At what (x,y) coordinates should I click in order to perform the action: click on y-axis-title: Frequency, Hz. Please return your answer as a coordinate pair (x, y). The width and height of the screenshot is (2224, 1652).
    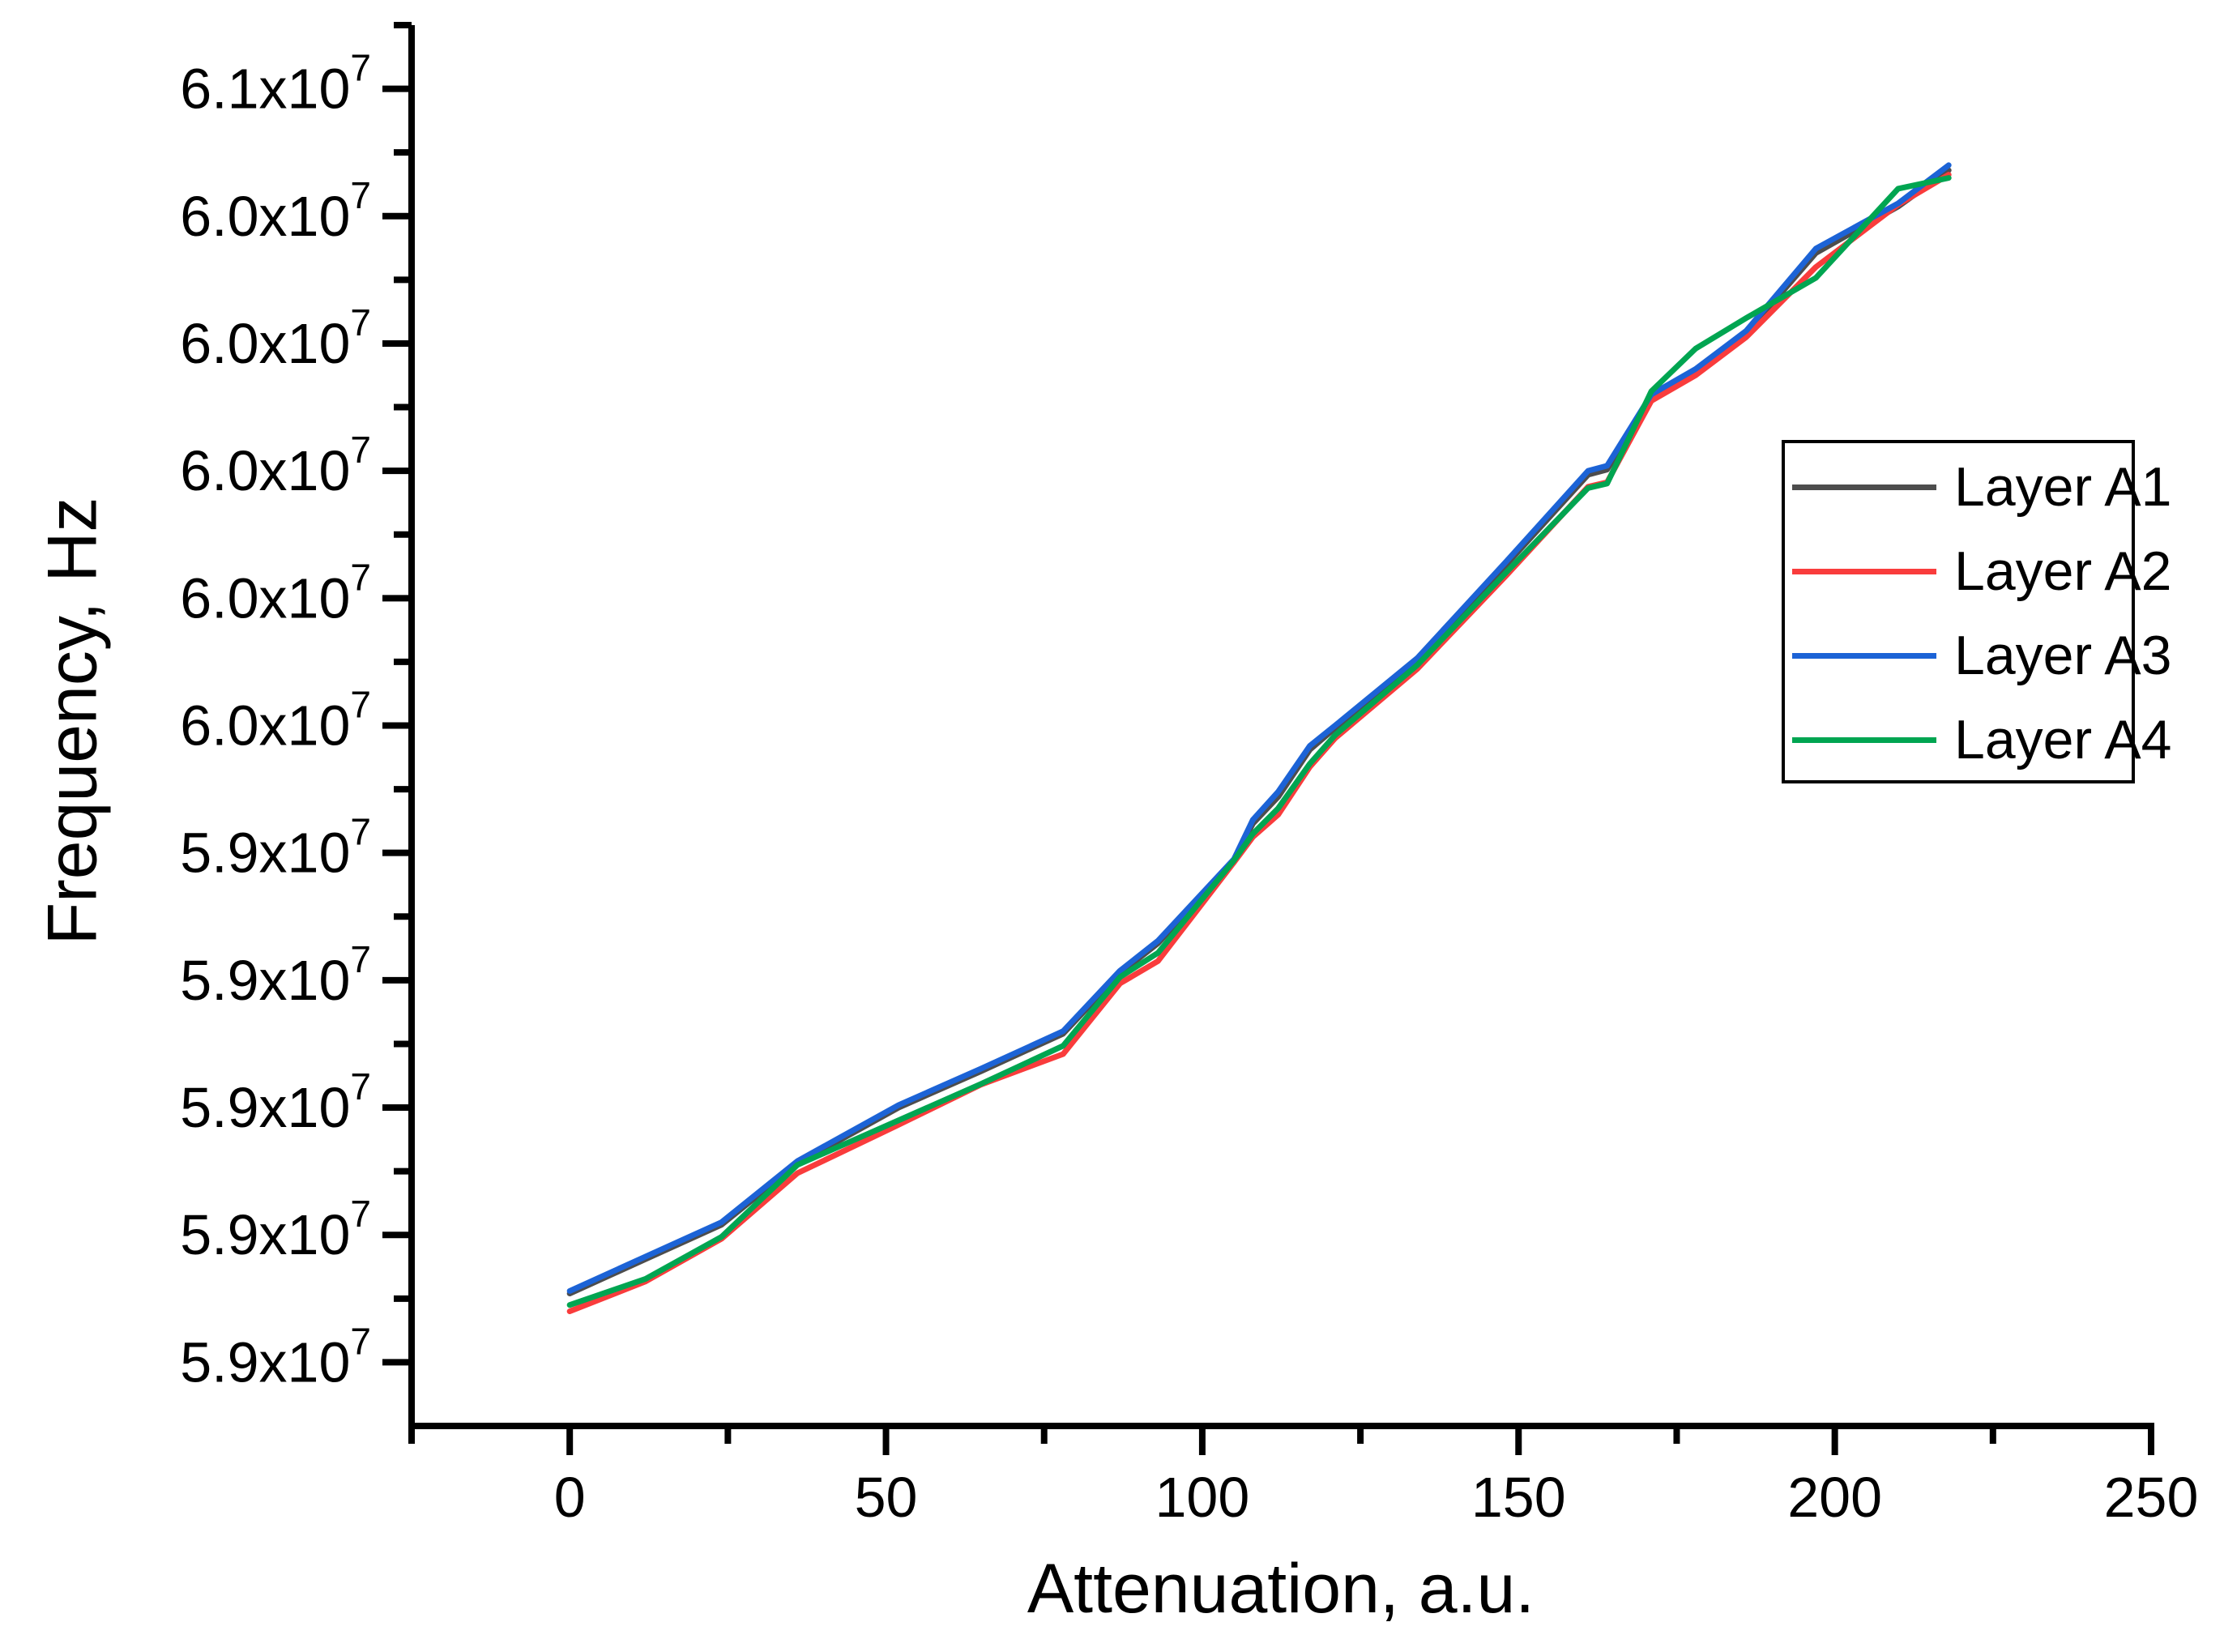
    Looking at the image, I should click on (73, 721).